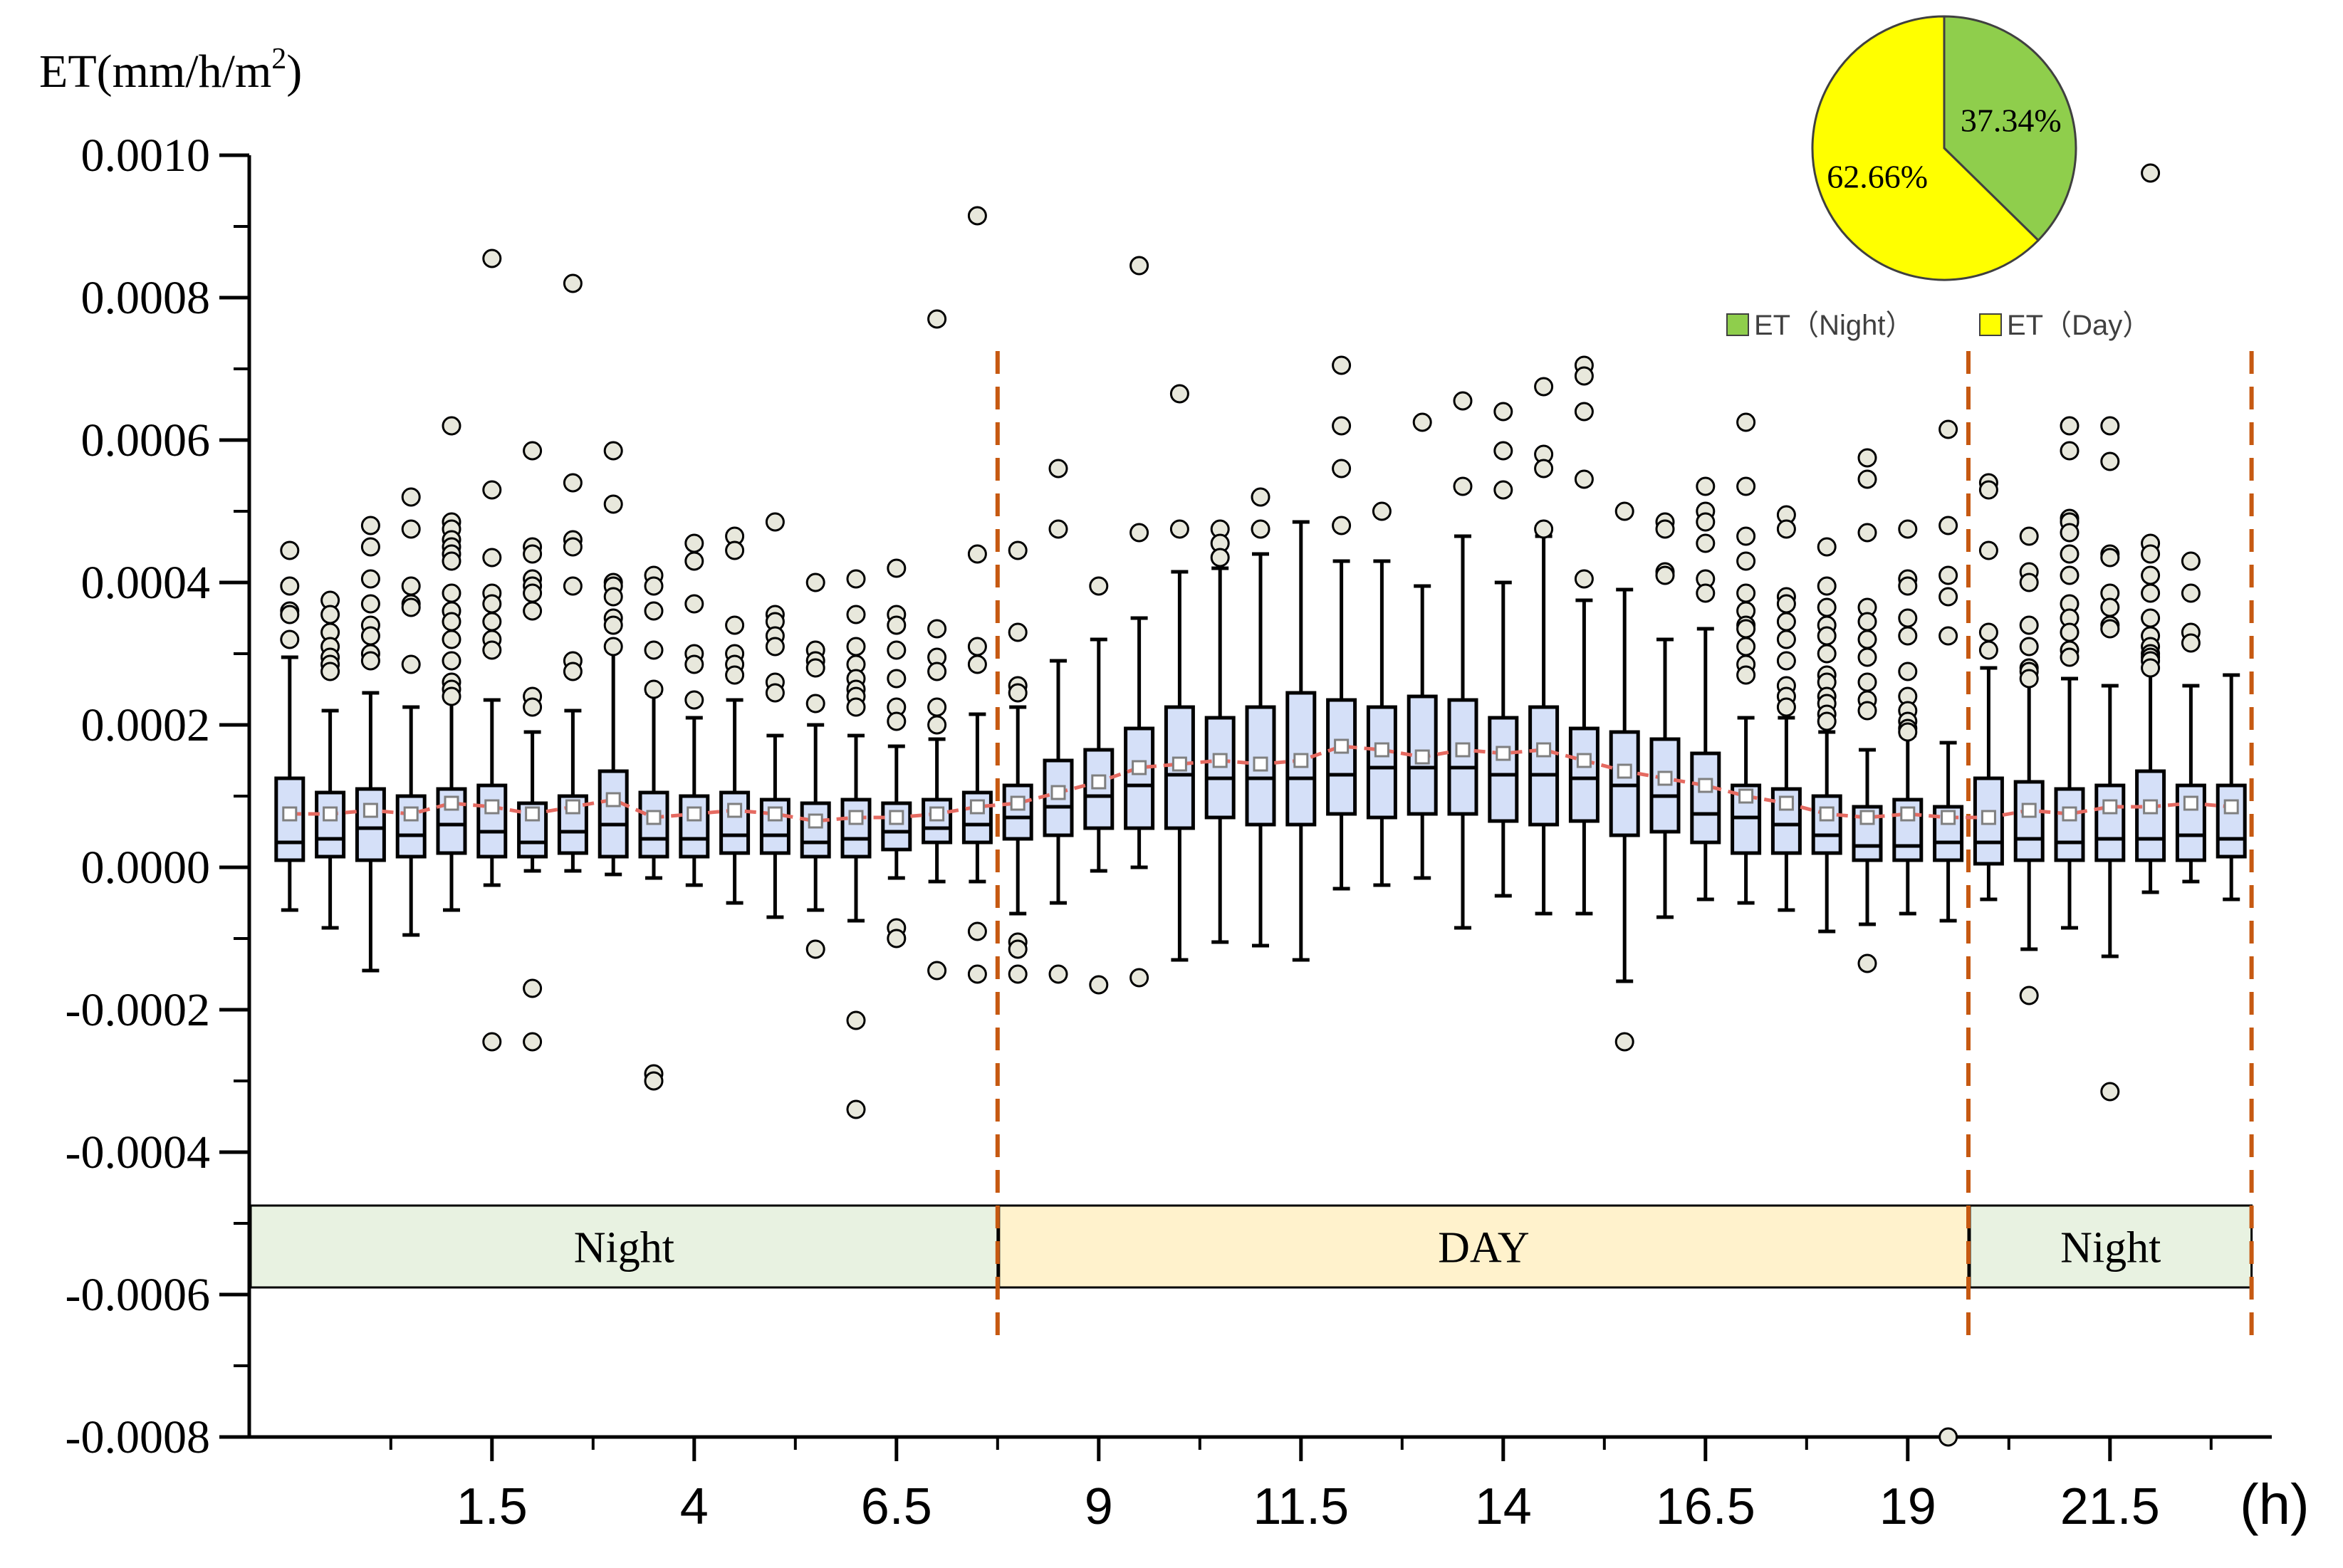 This screenshot has width=2343, height=1568. I want to click on legend-swatch, so click(1991, 324).